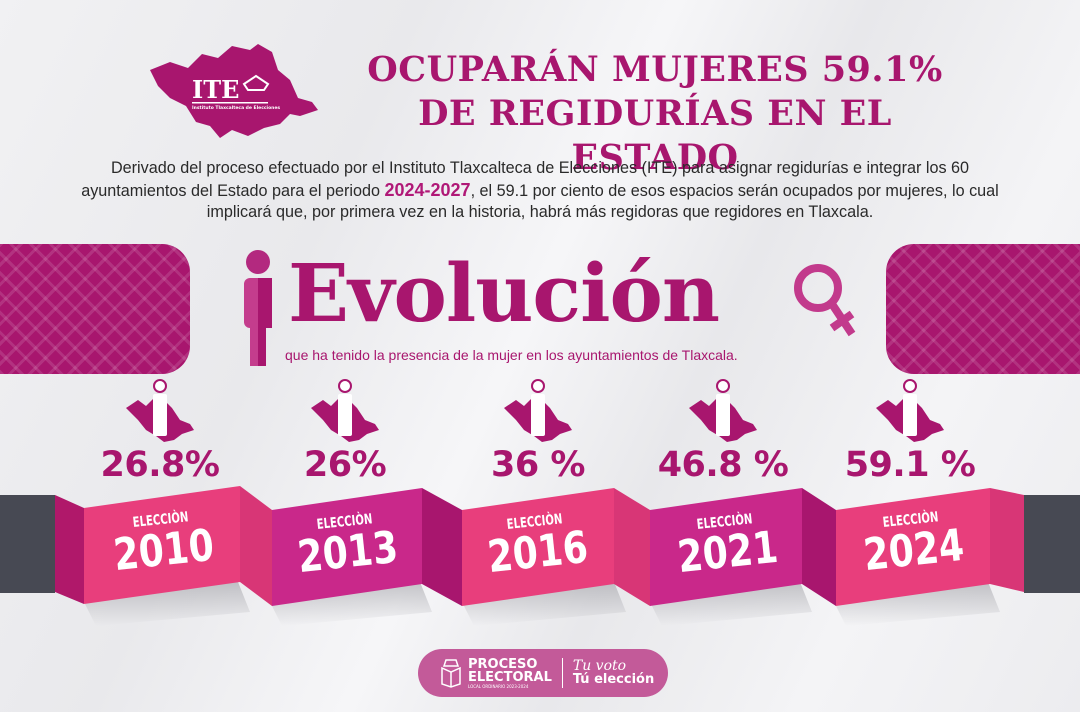 This screenshot has height=712, width=1080. I want to click on stat-2010: 26.8%, so click(160, 431).